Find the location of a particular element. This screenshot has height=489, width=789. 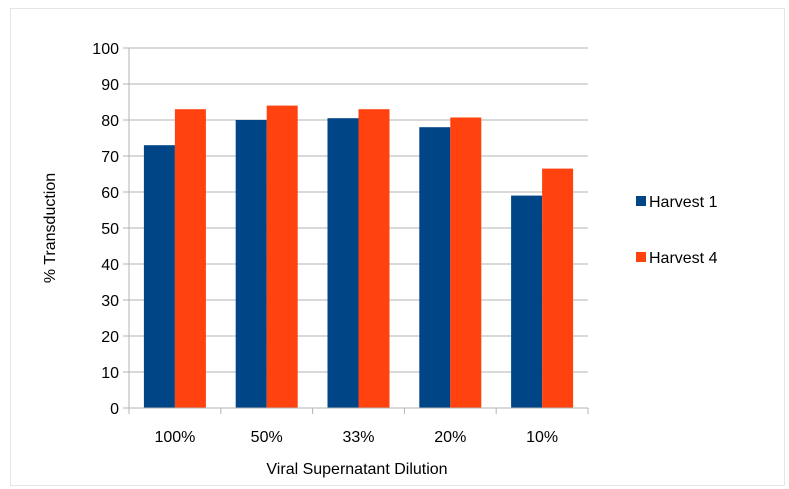

y-tick-label: 20 is located at coordinates (110, 337).